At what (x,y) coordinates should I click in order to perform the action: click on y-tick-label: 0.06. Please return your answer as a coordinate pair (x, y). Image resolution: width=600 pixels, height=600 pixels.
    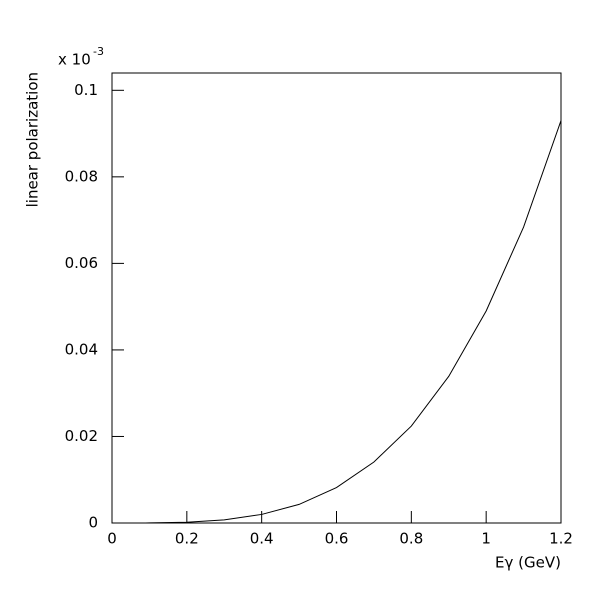
    Looking at the image, I should click on (81, 263).